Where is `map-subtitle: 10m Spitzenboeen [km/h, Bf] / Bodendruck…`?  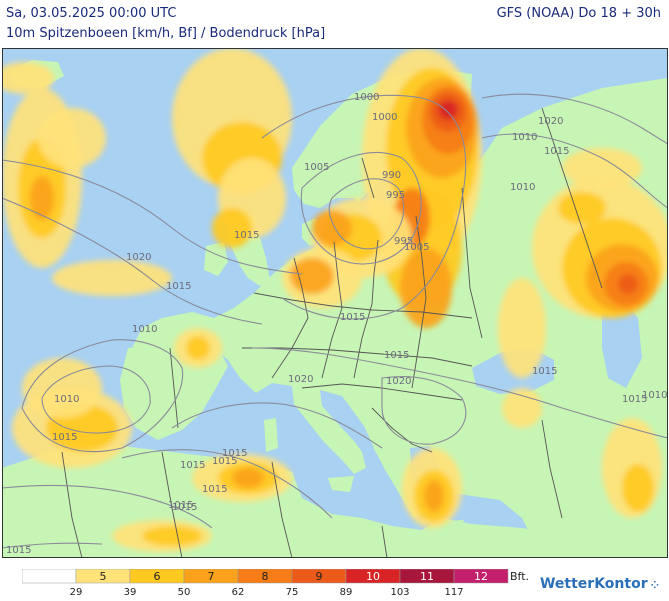 map-subtitle: 10m Spitzenboeen [km/h, Bf] / Bodendruck… is located at coordinates (166, 33).